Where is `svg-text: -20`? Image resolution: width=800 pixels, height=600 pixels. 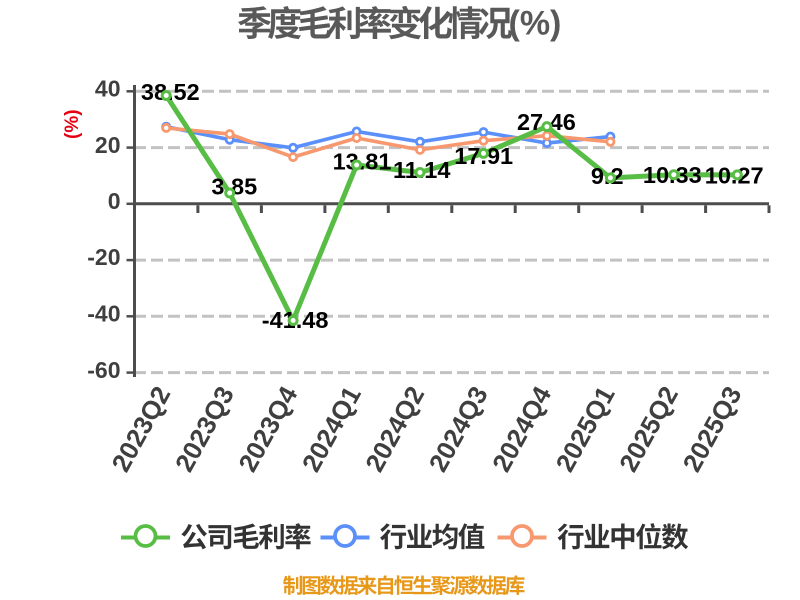 svg-text: -20 is located at coordinates (103, 257).